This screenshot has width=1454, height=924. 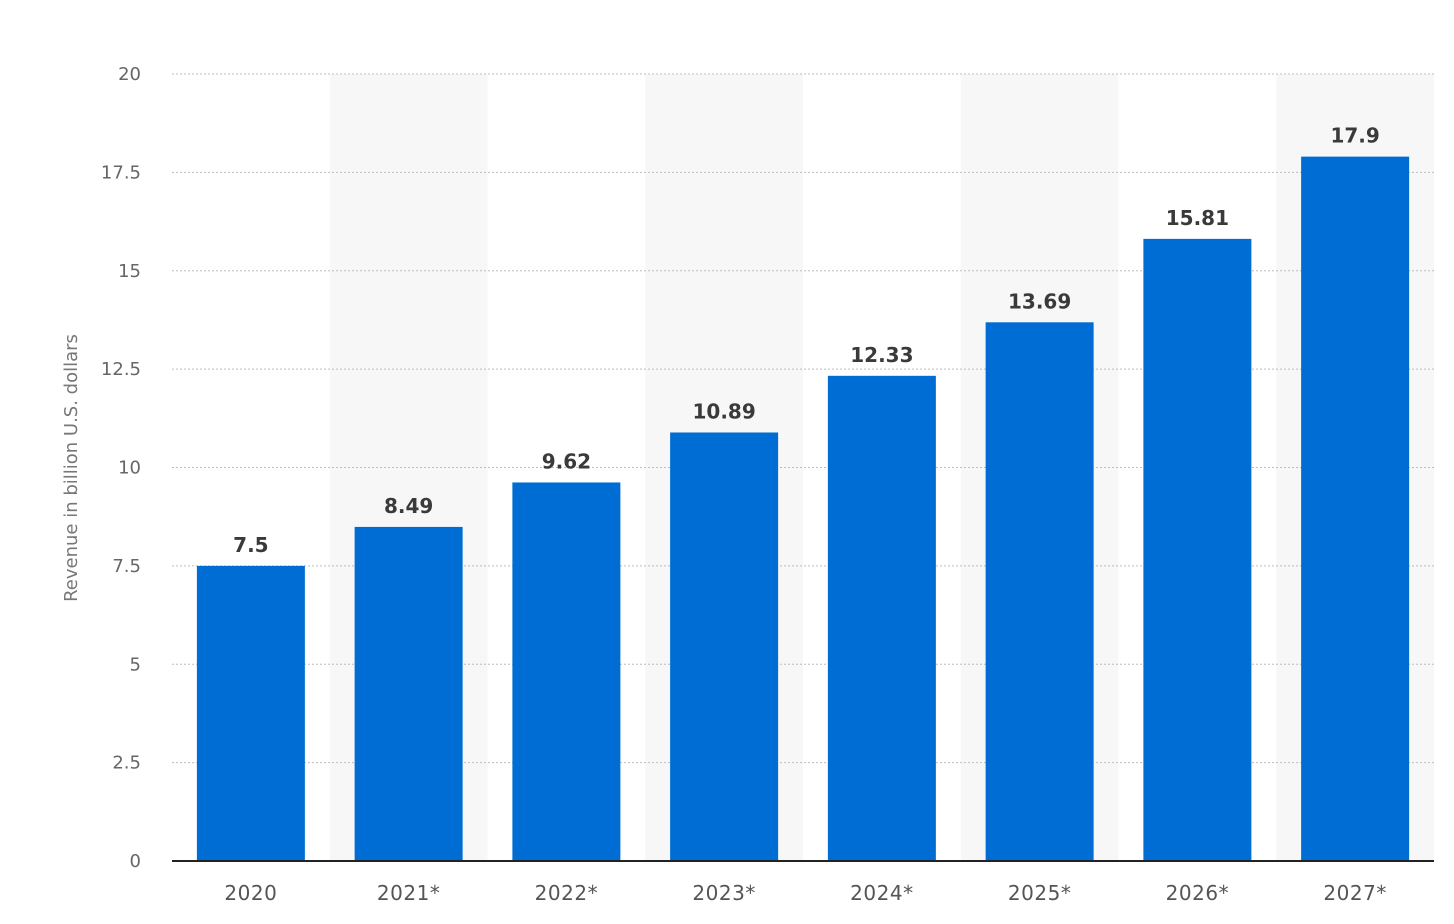 I want to click on y-tick-label: 0, so click(x=135, y=861).